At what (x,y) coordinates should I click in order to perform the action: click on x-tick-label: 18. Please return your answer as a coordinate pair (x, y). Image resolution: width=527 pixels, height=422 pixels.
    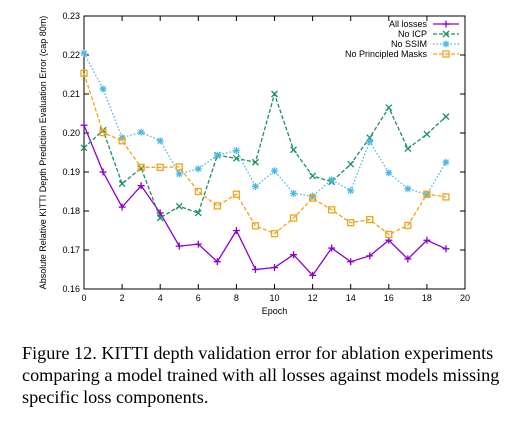
    Looking at the image, I should click on (427, 298).